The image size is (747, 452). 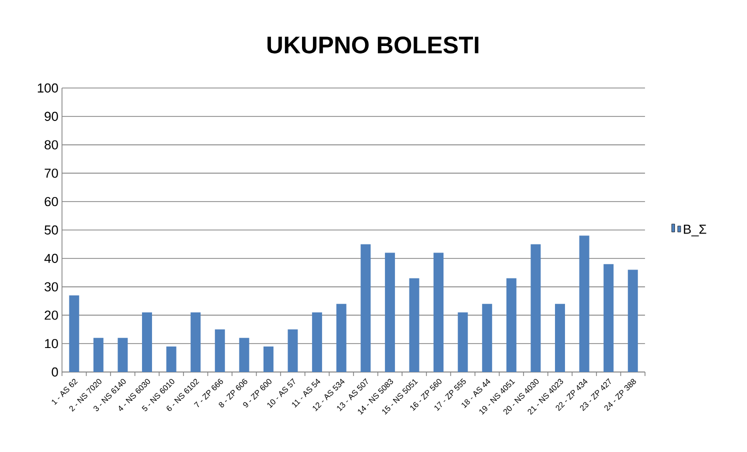 What do you see at coordinates (51, 145) in the screenshot?
I see `y-tick-label: 80` at bounding box center [51, 145].